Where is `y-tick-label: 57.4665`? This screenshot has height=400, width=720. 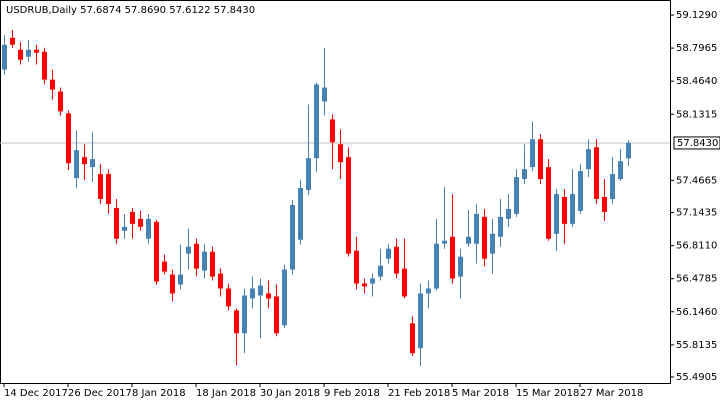
y-tick-label: 57.4665 is located at coordinates (696, 180).